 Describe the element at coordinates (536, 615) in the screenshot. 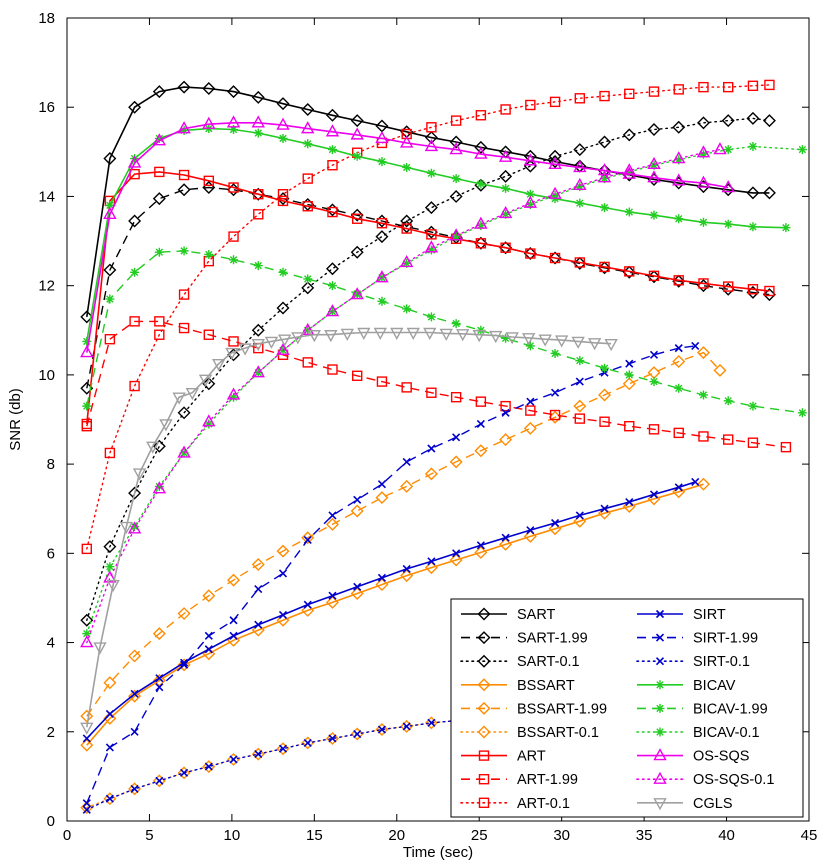

I see `legend-label-sart: SART` at that location.